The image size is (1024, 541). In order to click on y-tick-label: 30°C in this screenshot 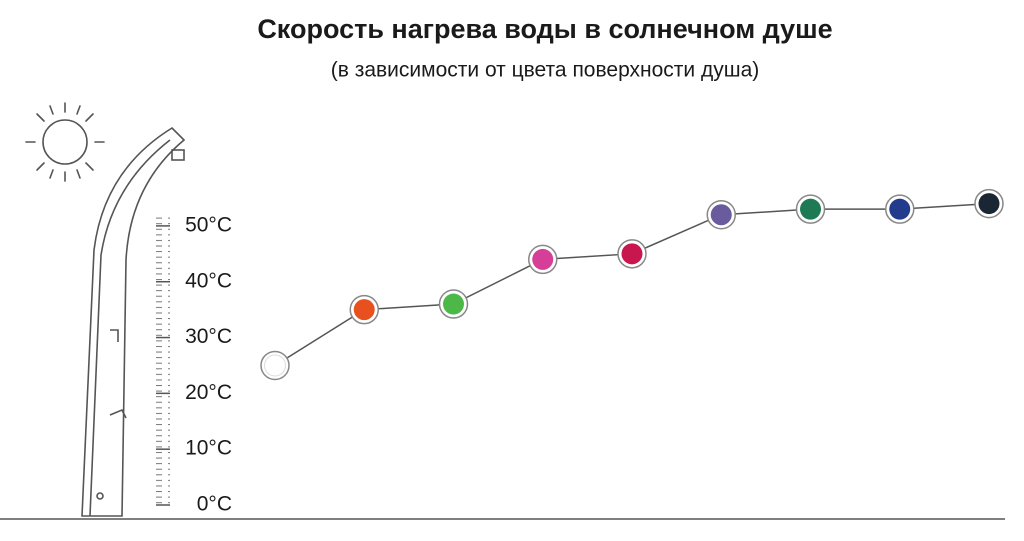, I will do `click(208, 336)`.